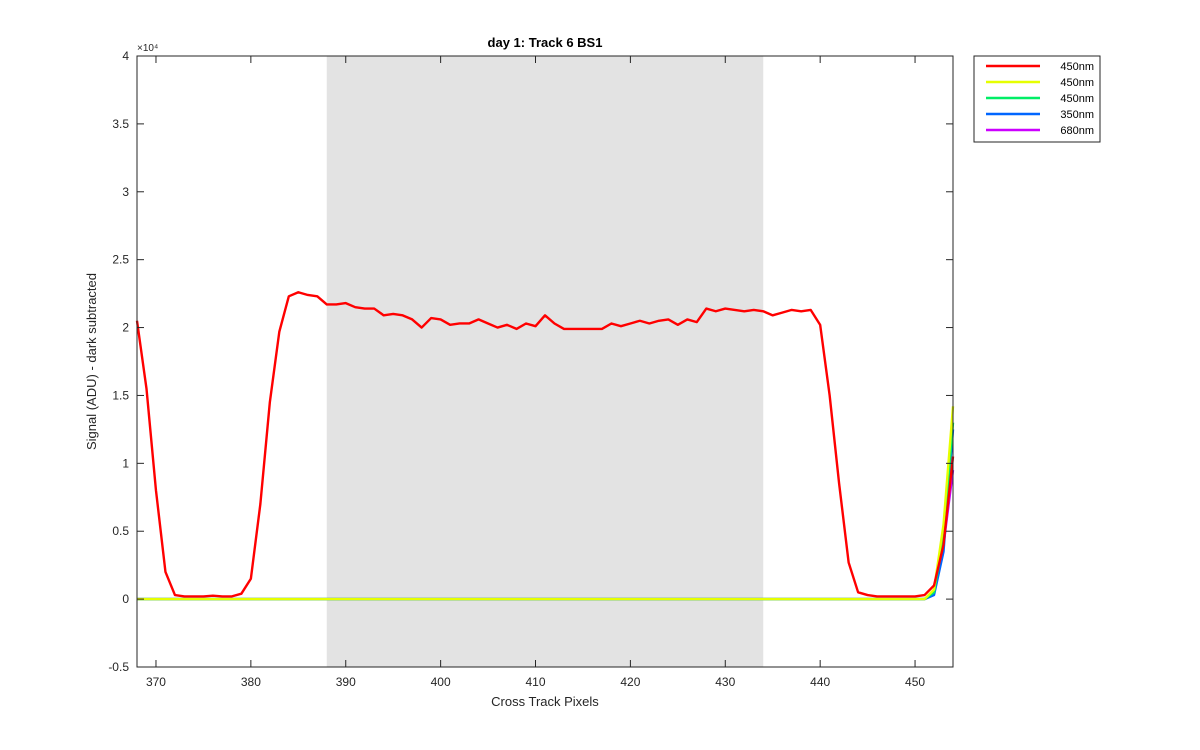  Describe the element at coordinates (91, 361) in the screenshot. I see `y-axis-label: Signal (ADU) - dark subtracted` at that location.